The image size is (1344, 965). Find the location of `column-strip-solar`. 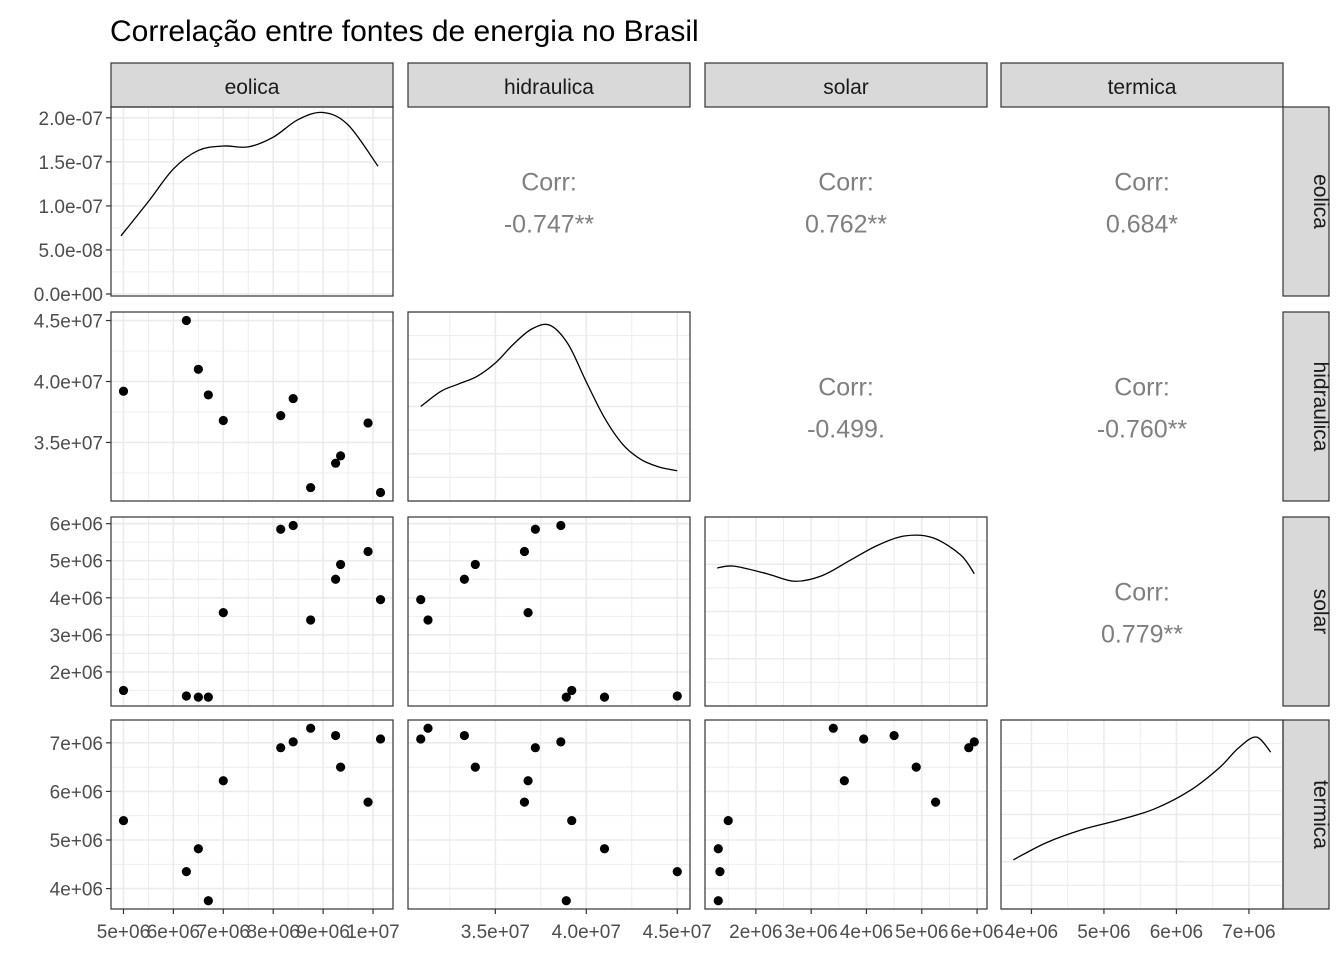

column-strip-solar is located at coordinates (846, 85).